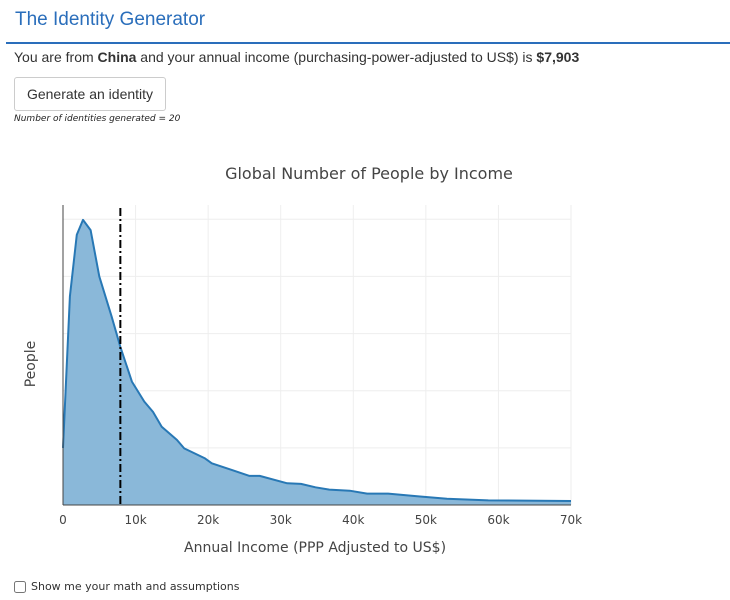 The width and height of the screenshot is (730, 600). What do you see at coordinates (498, 520) in the screenshot?
I see `x-tick-label: 60k` at bounding box center [498, 520].